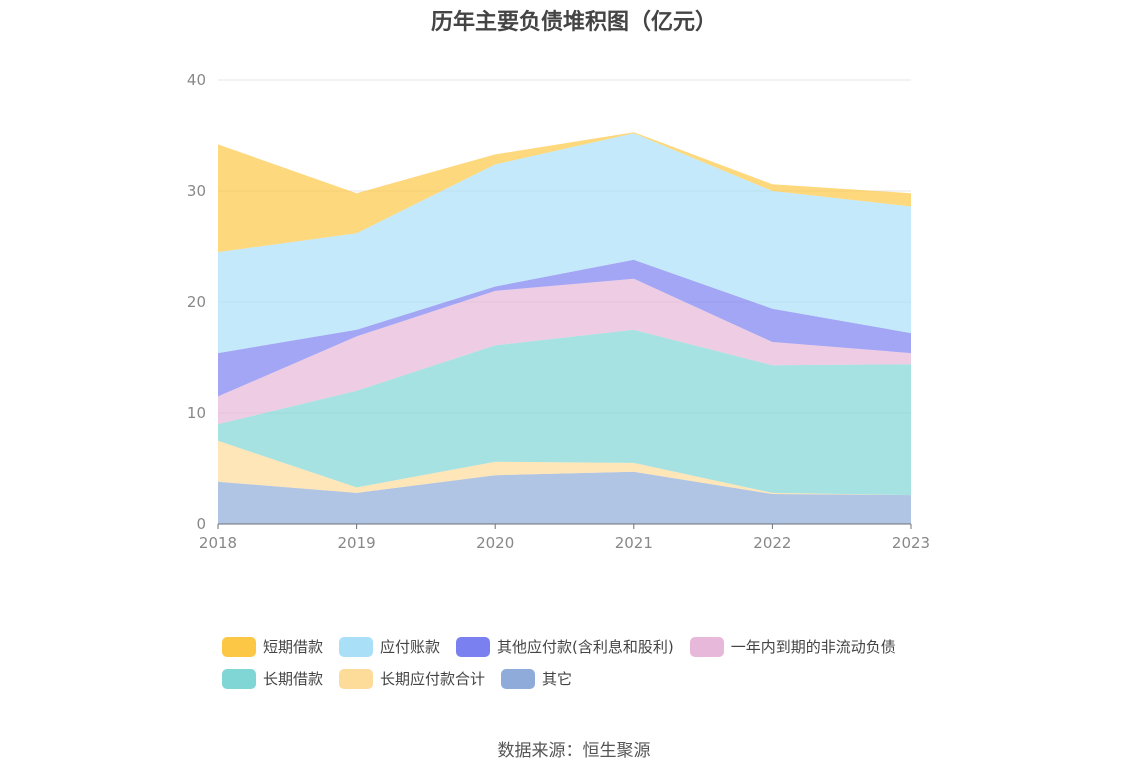 Image resolution: width=1148 pixels, height=776 pixels. Describe the element at coordinates (582, 678) in the screenshot. I see `legend-row: 长期借款 长期应付款合计 其它` at that location.